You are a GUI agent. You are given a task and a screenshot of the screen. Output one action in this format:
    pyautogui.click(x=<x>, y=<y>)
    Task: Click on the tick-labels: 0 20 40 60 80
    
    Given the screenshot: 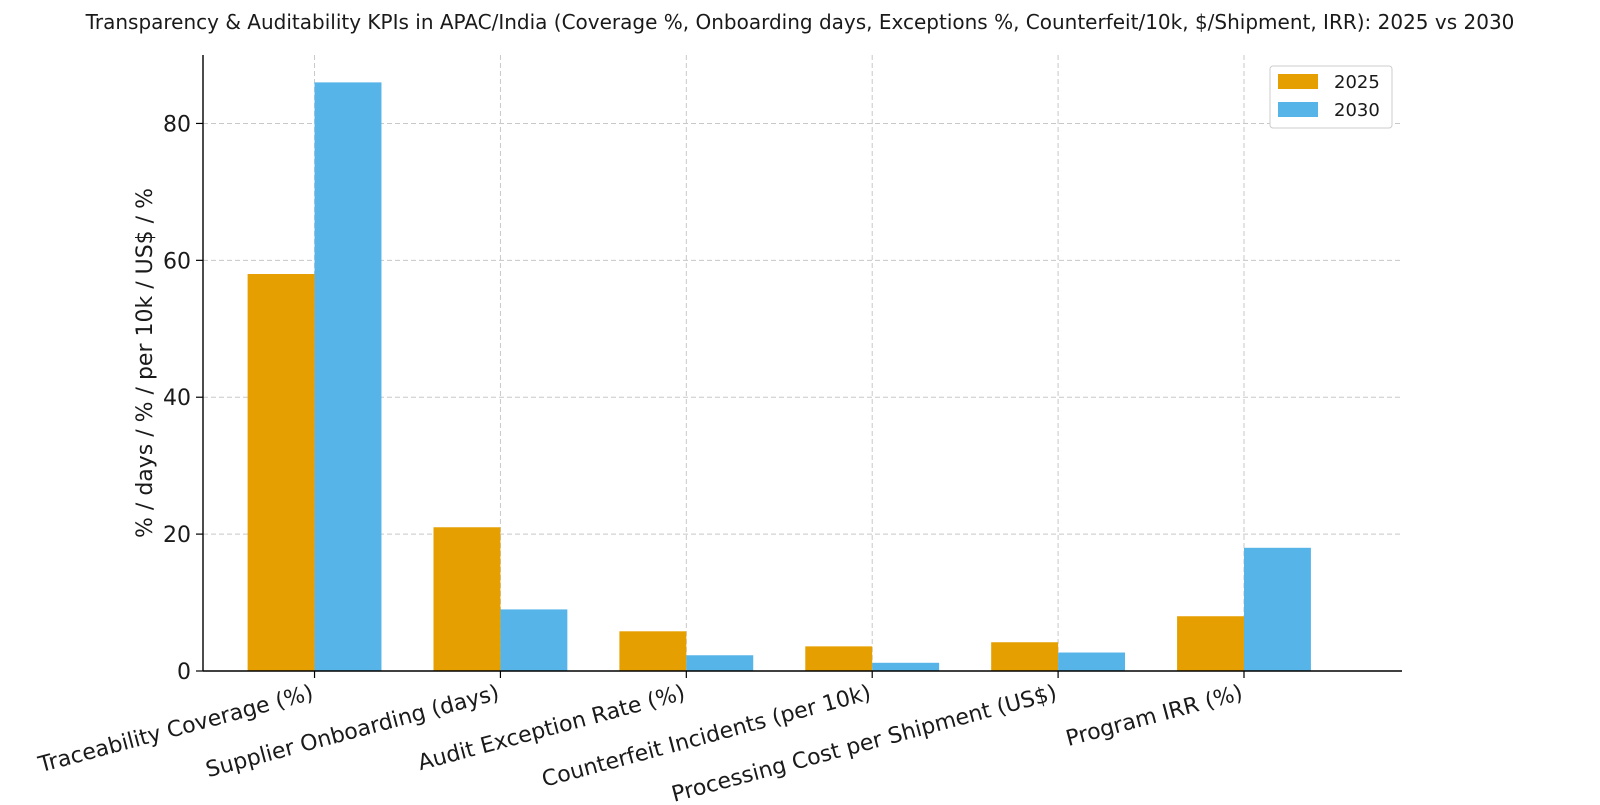 What is the action you would take?
    pyautogui.click(x=177, y=398)
    